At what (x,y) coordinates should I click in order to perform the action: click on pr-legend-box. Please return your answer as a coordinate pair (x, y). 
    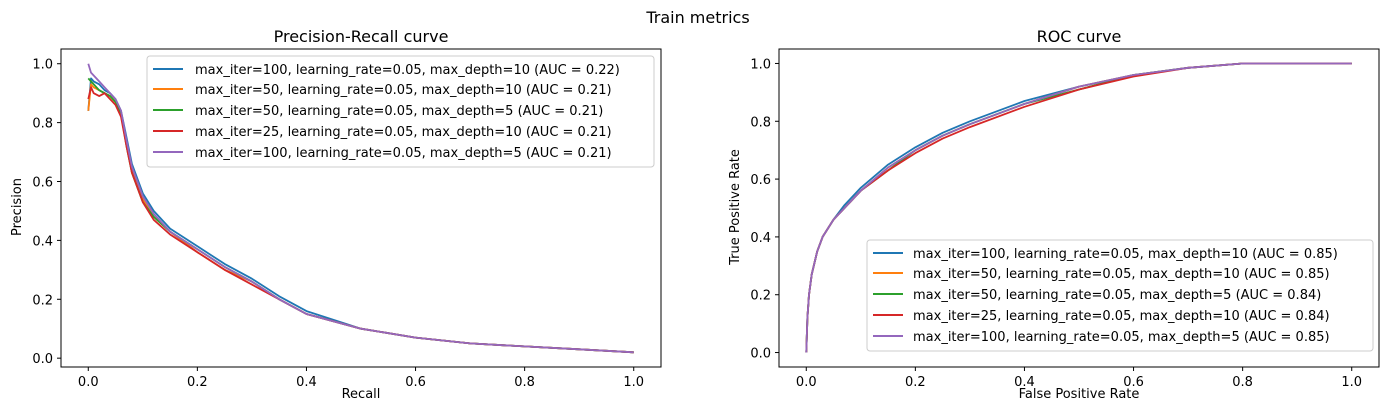
    Looking at the image, I should click on (400, 111).